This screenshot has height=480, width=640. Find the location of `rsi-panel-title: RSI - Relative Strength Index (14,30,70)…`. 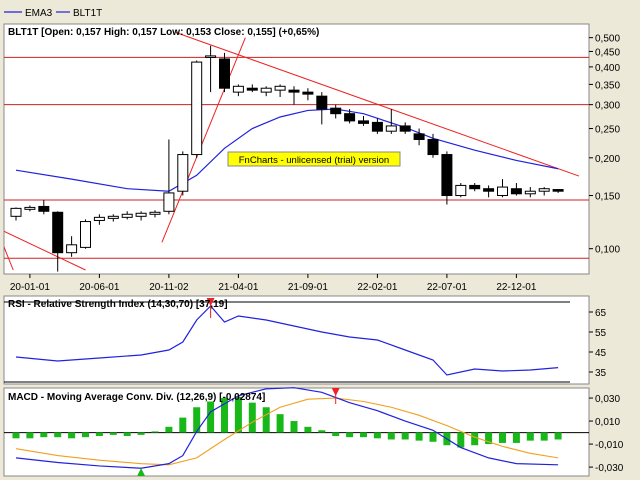

rsi-panel-title: RSI - Relative Strength Index (14,30,70)… is located at coordinates (118, 304).